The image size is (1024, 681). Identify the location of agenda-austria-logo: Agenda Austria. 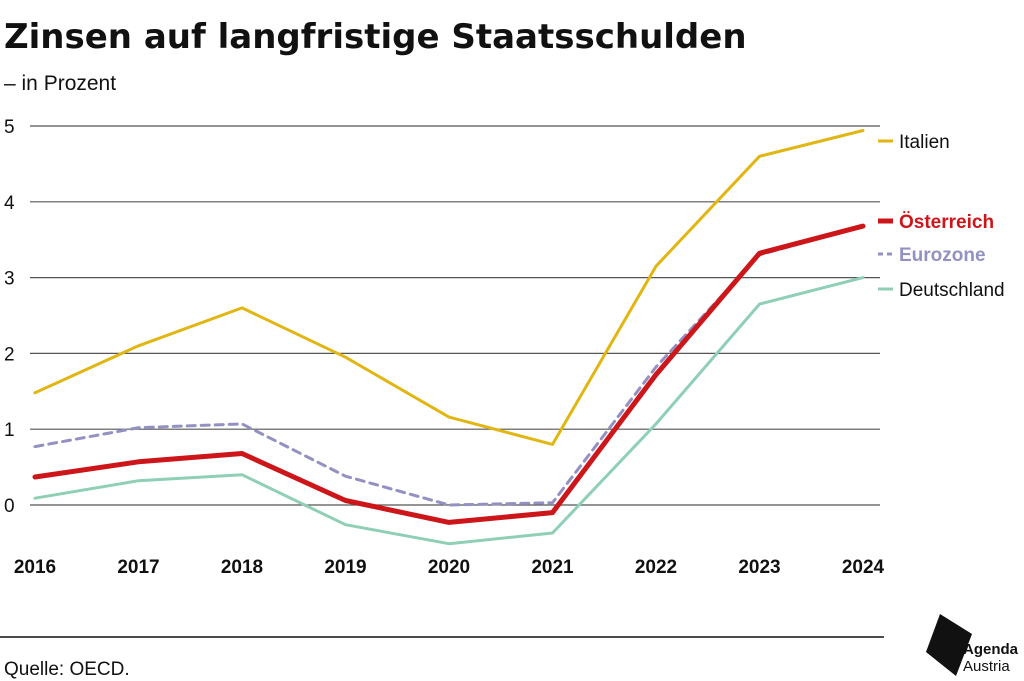
(972, 645).